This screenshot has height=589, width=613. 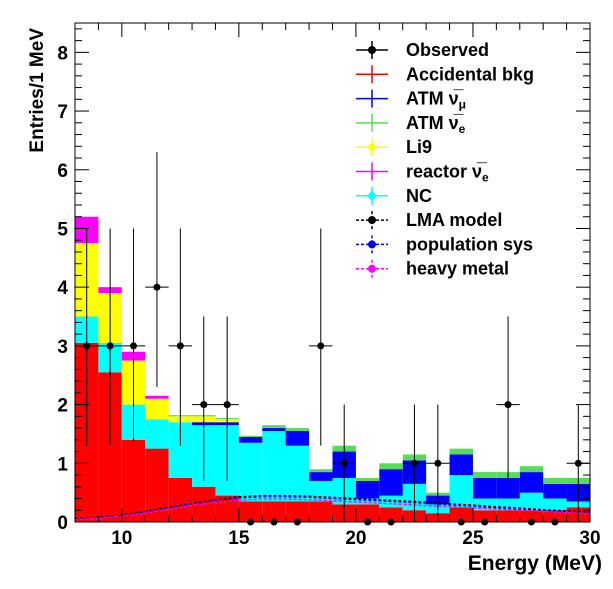 What do you see at coordinates (457, 269) in the screenshot?
I see `legend-label: heavy metal` at bounding box center [457, 269].